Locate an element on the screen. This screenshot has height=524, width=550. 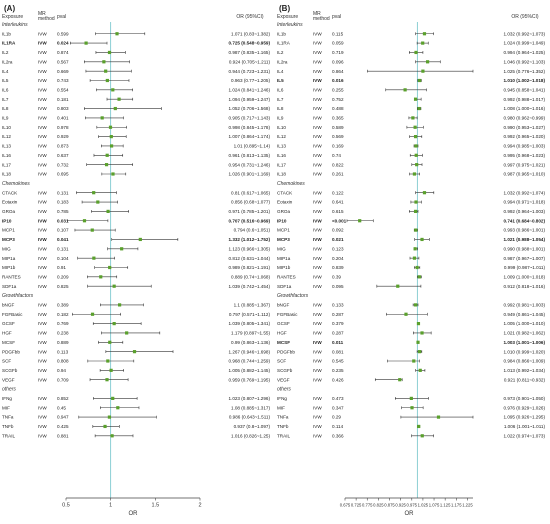
pval-label: 0.031 is located at coordinates (63, 220).